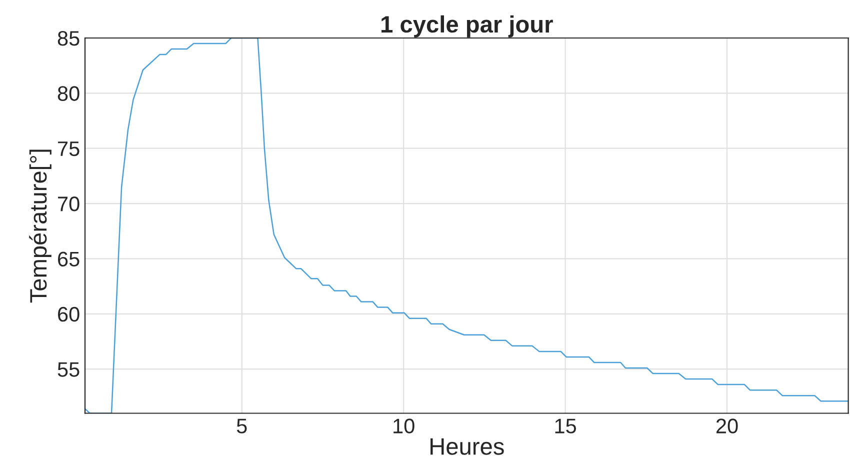  What do you see at coordinates (40, 226) in the screenshot?
I see `y-axis-title: Température[°]` at bounding box center [40, 226].